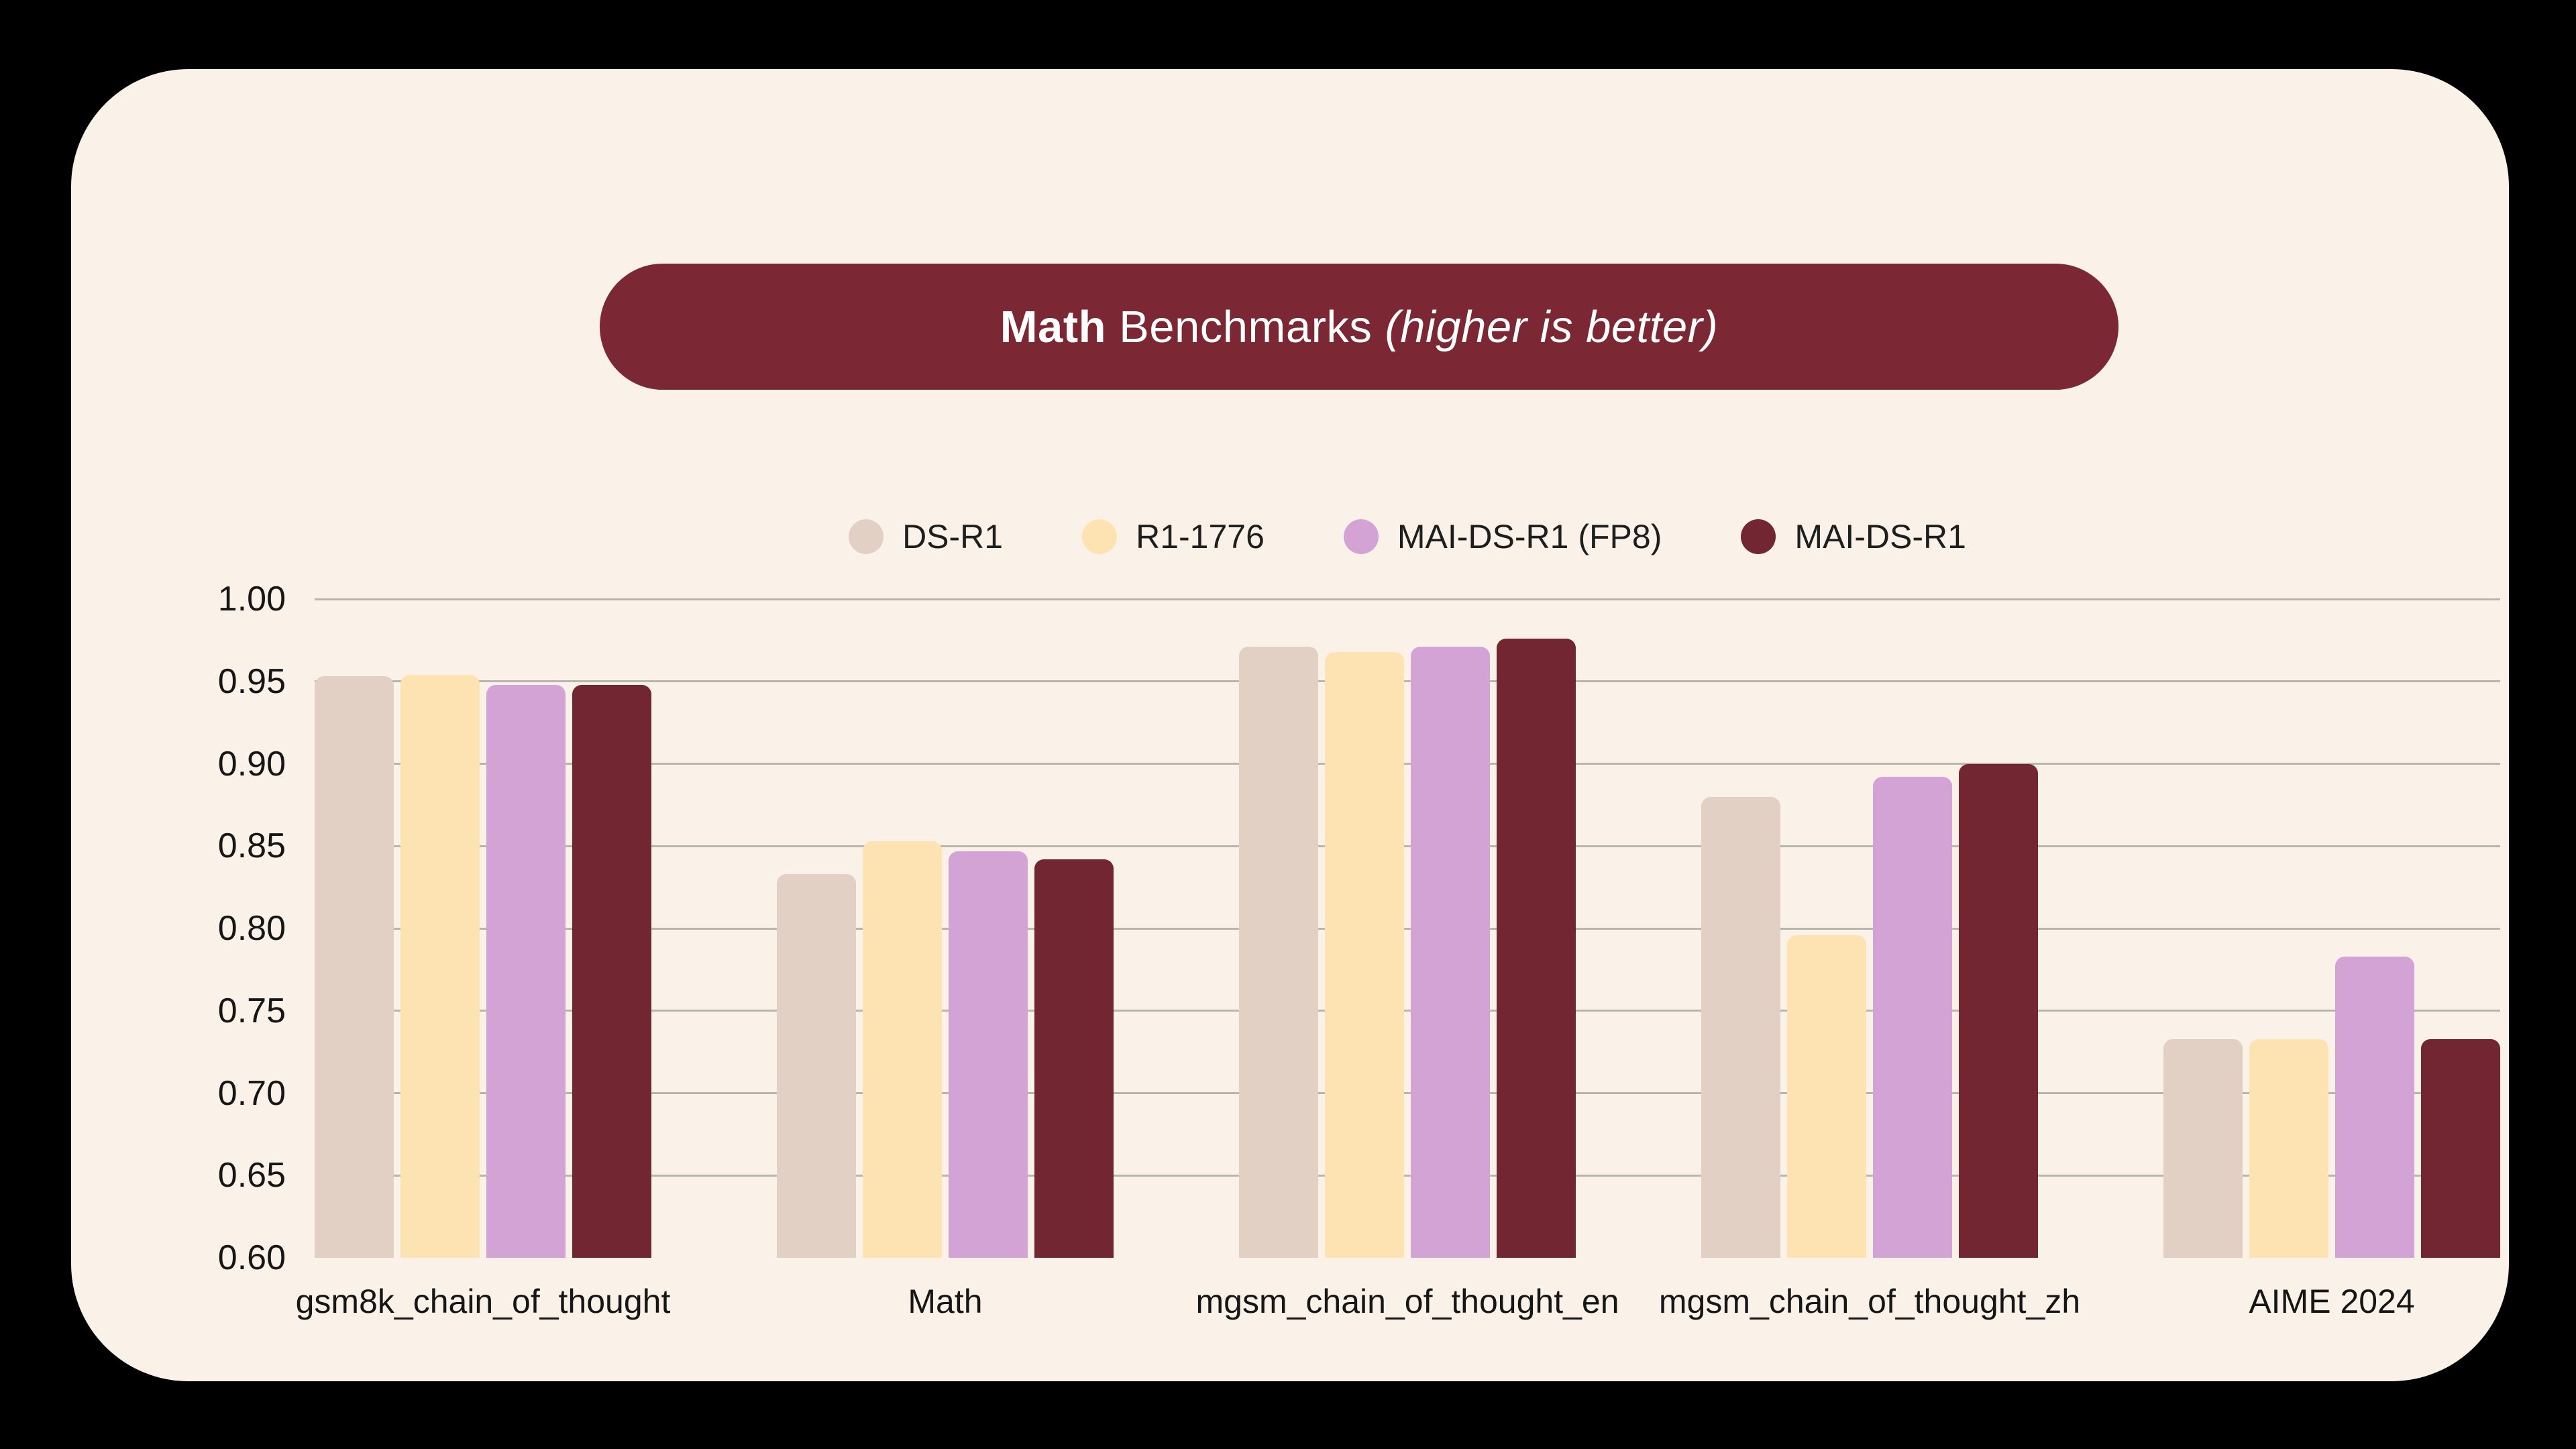 The image size is (2576, 1449). What do you see at coordinates (1364, 954) in the screenshot?
I see `bar-r1-1776-mgsm-chain-of-thought-en` at bounding box center [1364, 954].